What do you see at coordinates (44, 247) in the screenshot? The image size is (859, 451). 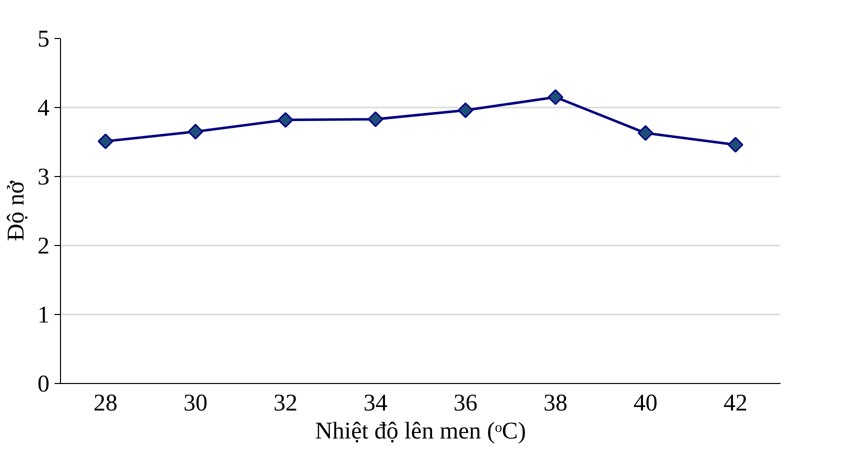 I see `y-tick-label: 2` at bounding box center [44, 247].